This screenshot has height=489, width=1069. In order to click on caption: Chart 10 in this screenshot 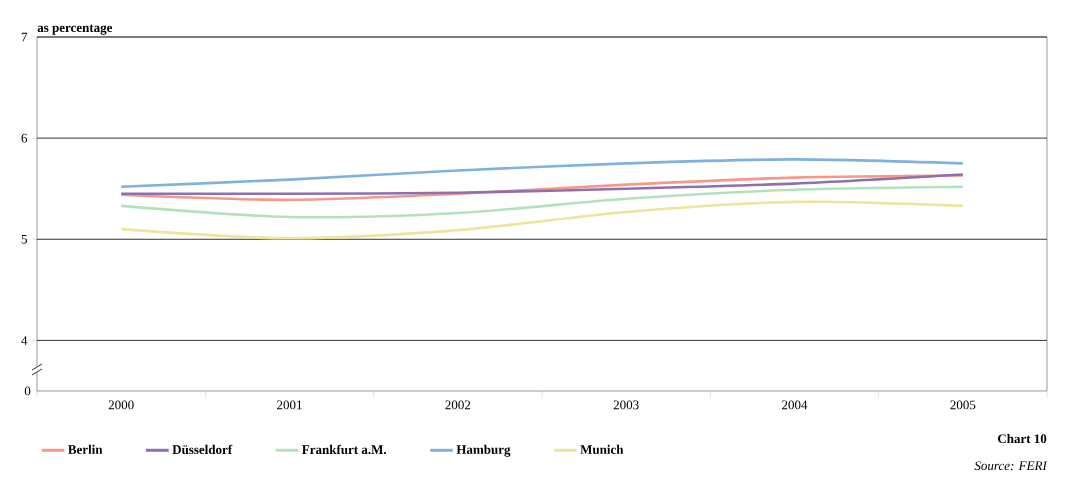, I will do `click(1022, 438)`.